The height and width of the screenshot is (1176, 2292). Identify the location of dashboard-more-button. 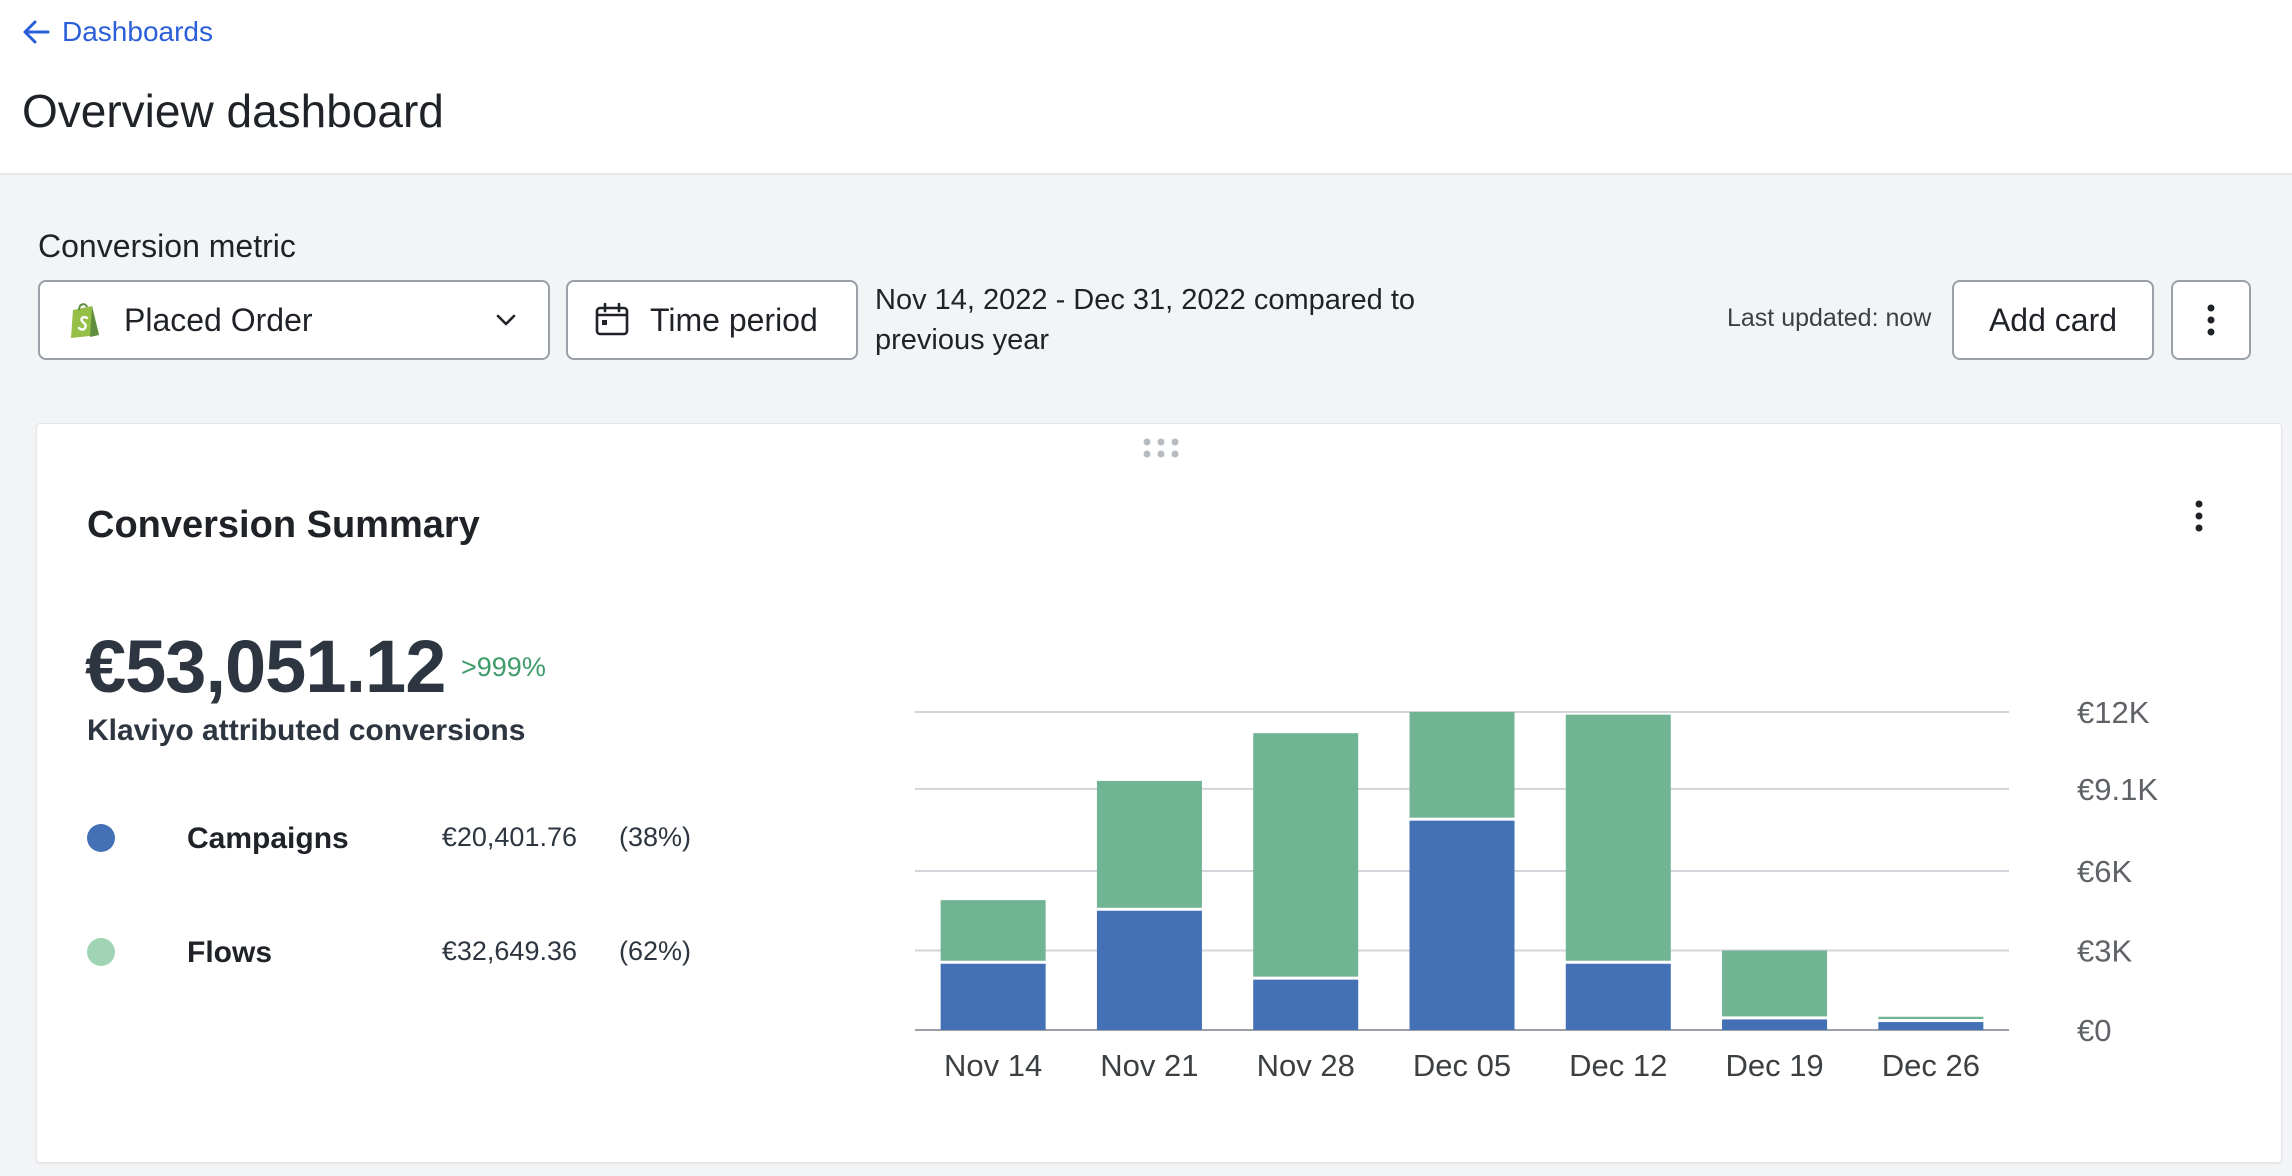
(2211, 320).